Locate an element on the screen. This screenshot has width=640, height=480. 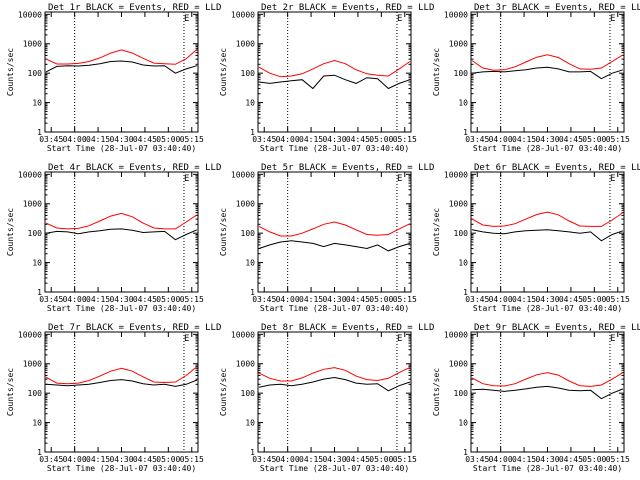
chart-title: Det 4r BLACK = Events, RED = LLD is located at coordinates (134, 168).